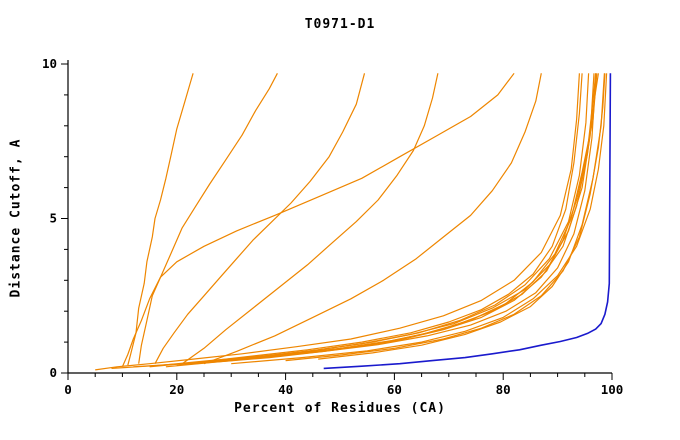 This screenshot has width=680, height=440. I want to click on y-tick-label: 0, so click(53, 372).